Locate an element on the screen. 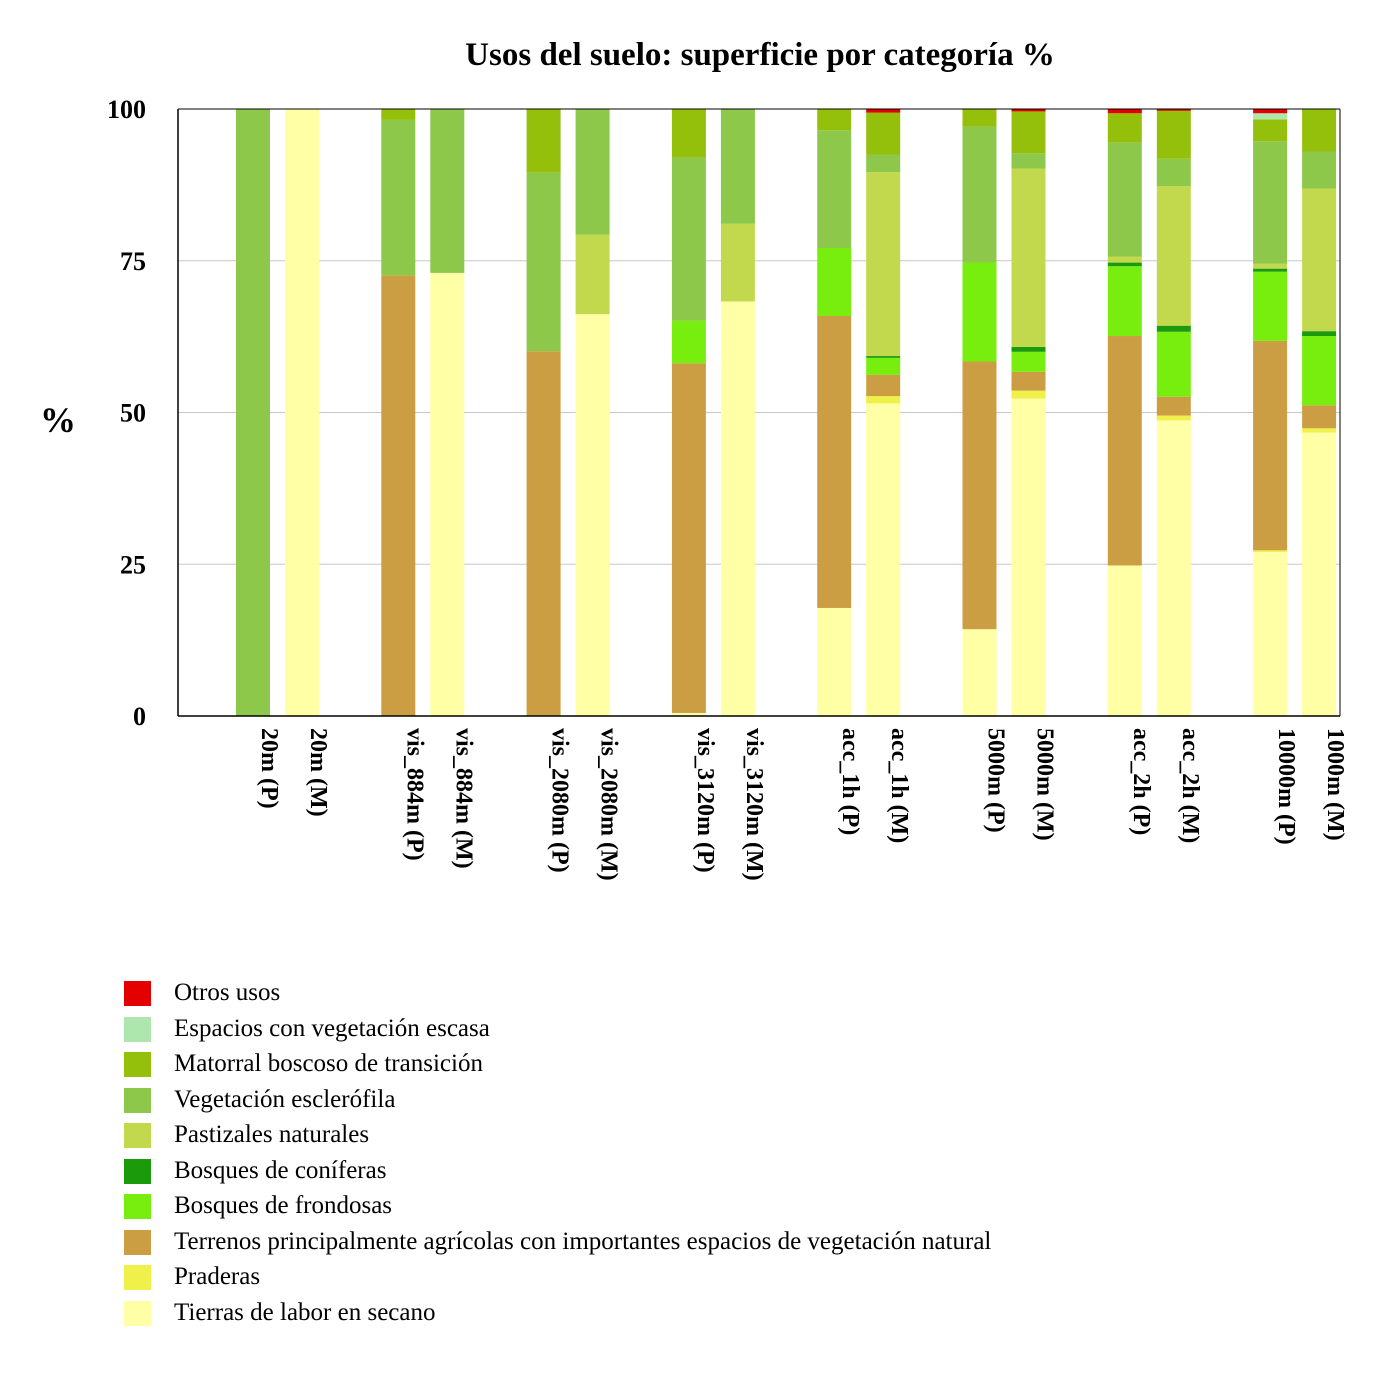 This screenshot has height=1374, width=1385. x-tick-label: 5000m (M) is located at coordinates (1045, 784).